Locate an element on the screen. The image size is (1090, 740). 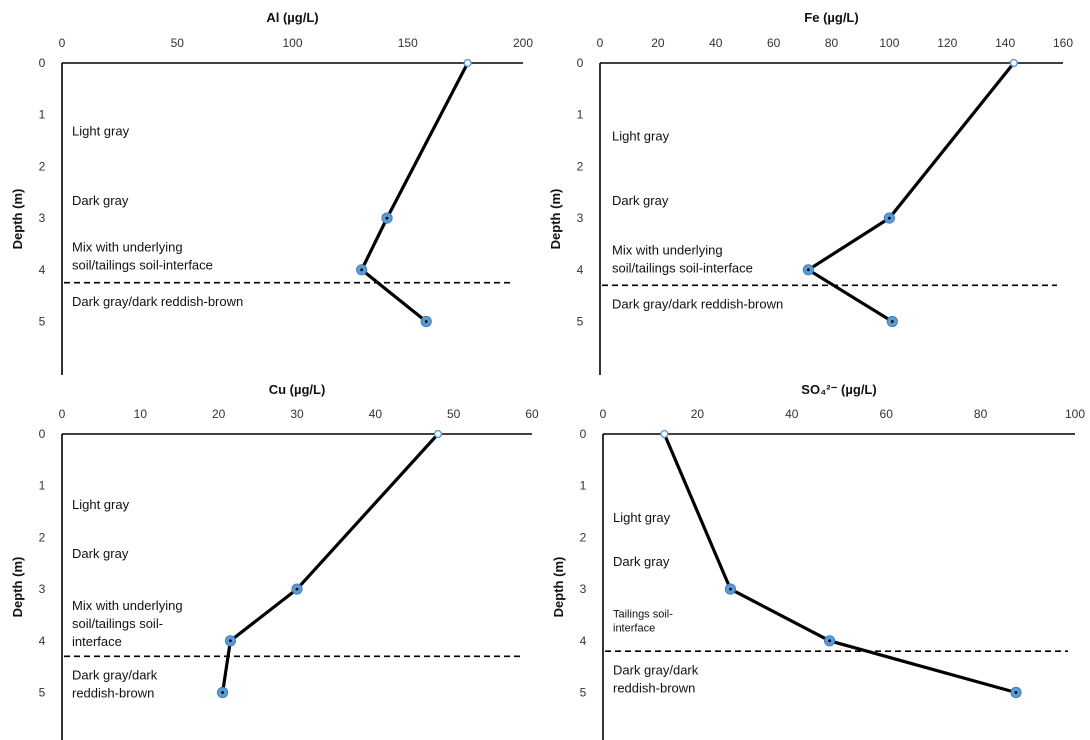
x-tick-label: 10 is located at coordinates (141, 414).